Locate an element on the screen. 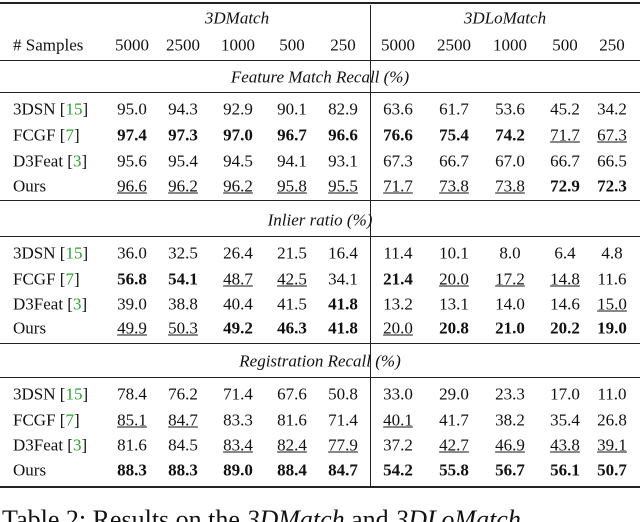 The image size is (640, 522). sample-size: 5000 is located at coordinates (398, 45).